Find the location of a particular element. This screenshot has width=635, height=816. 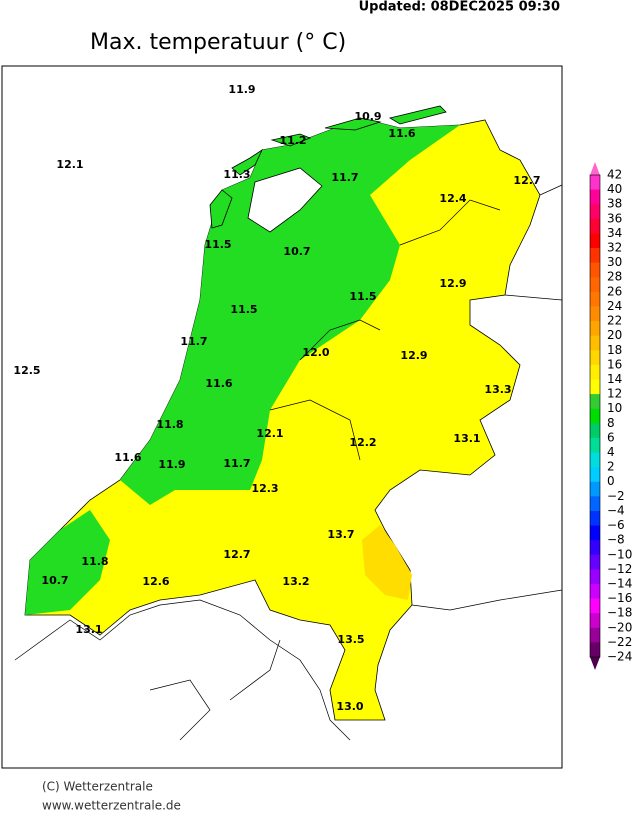

colorbar-label: 24 is located at coordinates (614, 306).